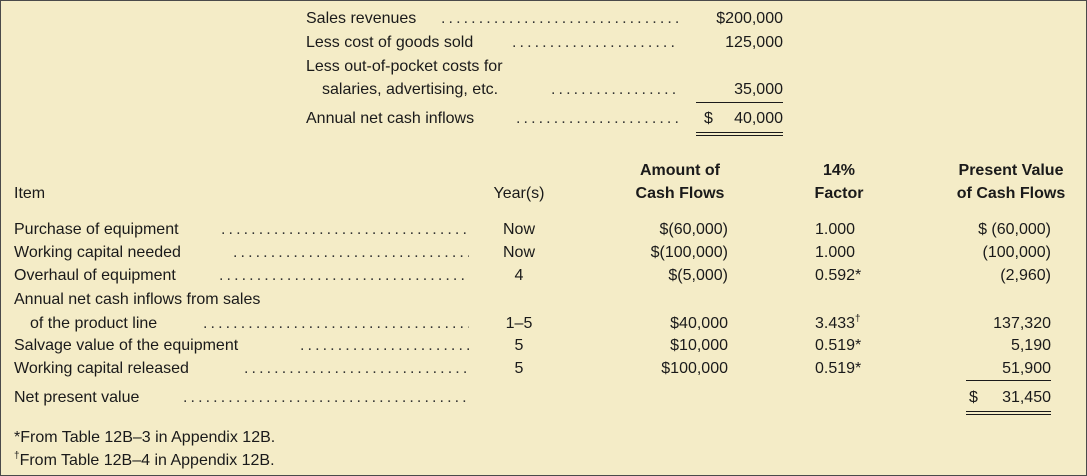 This screenshot has width=1087, height=476. Describe the element at coordinates (698, 275) in the screenshot. I see `row-amount: $(5,000)` at that location.